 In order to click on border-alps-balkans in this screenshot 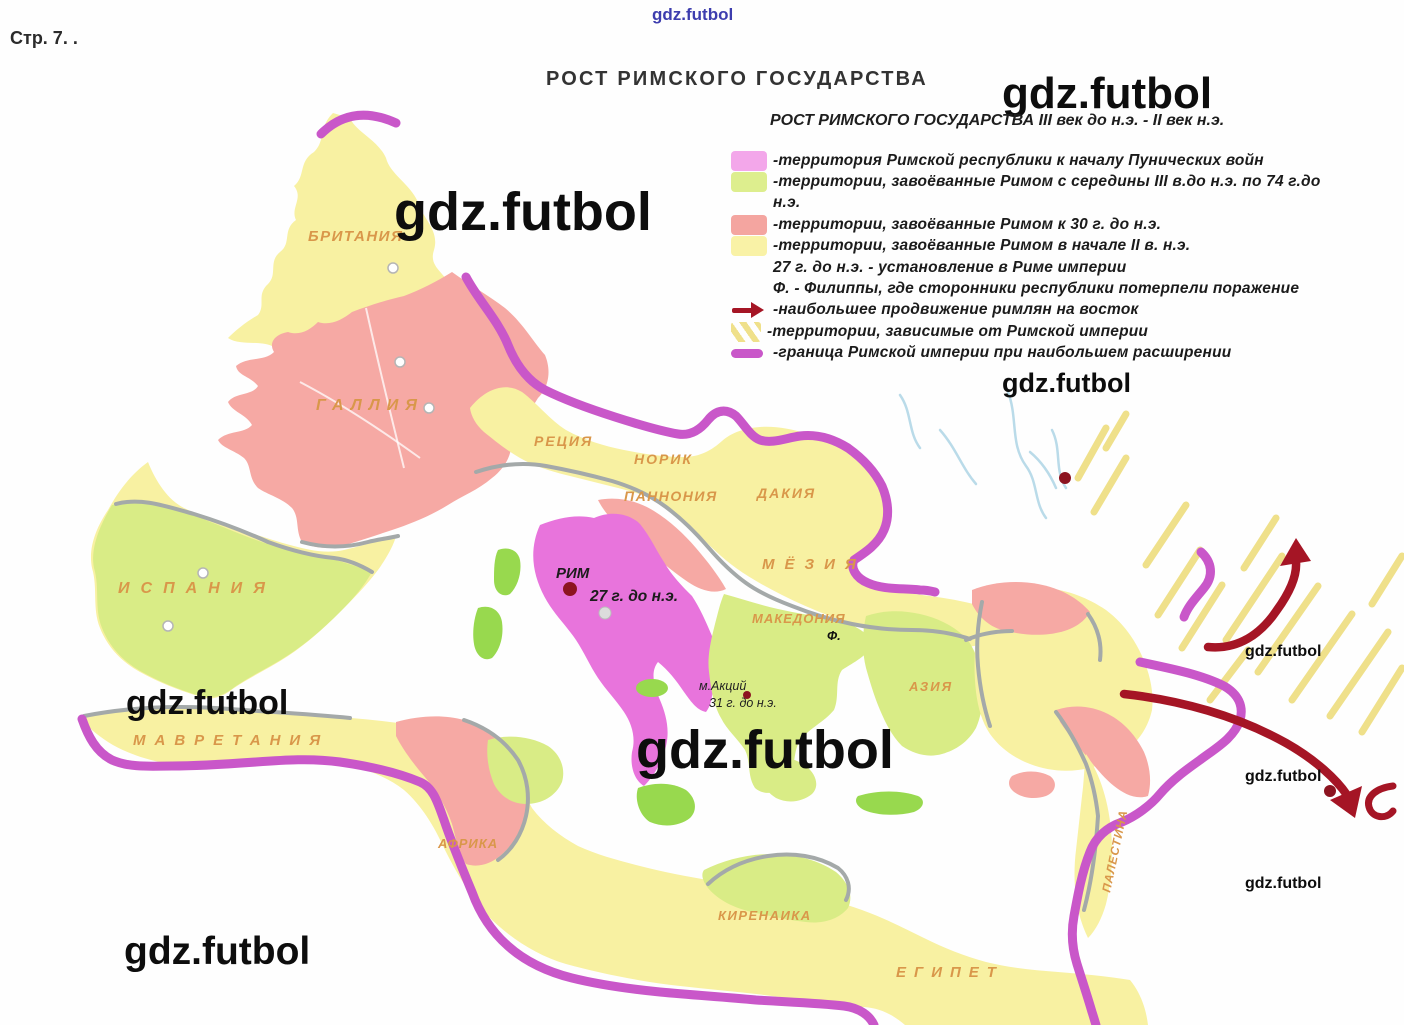, I will do `click(723, 551)`.